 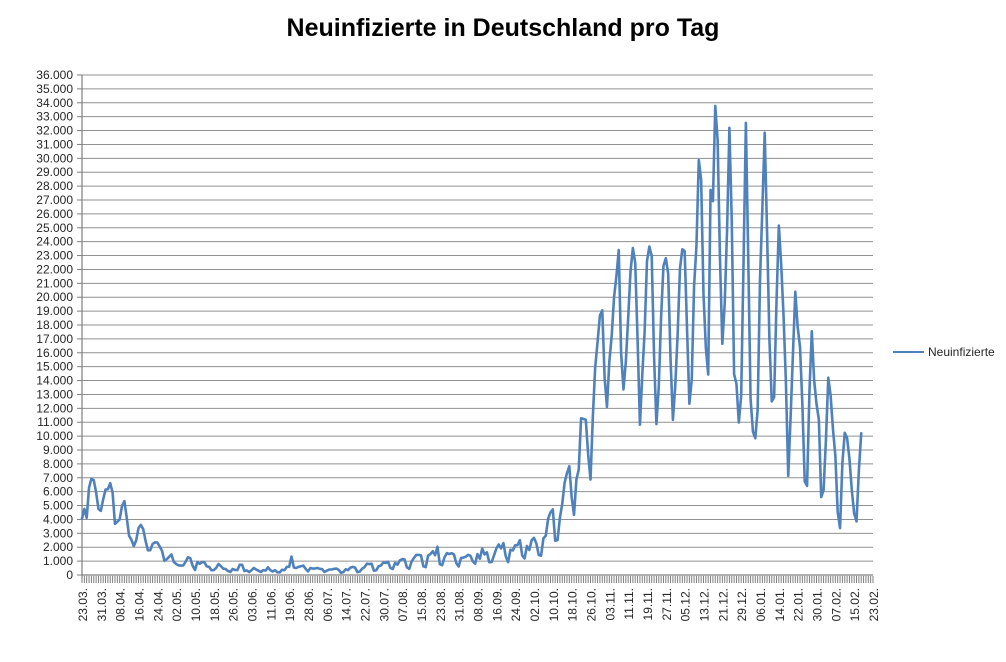 What do you see at coordinates (54, 186) in the screenshot?
I see `y-tick-label: 28.000` at bounding box center [54, 186].